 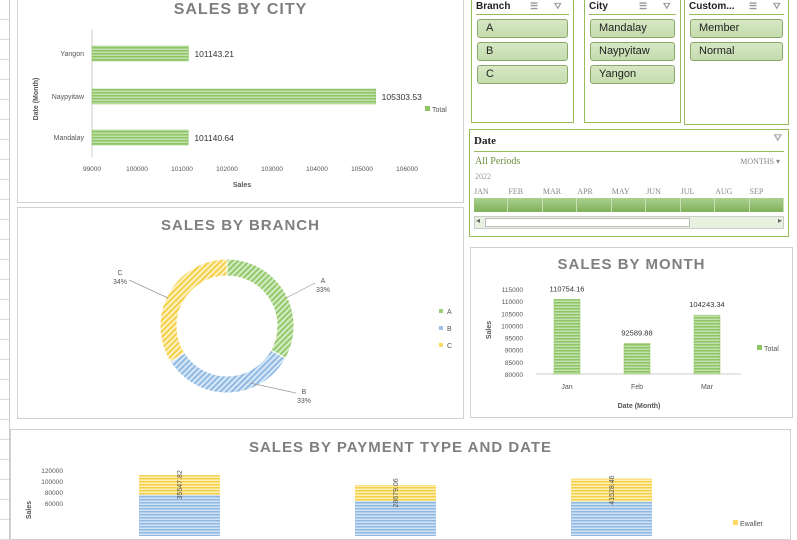 What do you see at coordinates (214, 54) in the screenshot?
I see `data-label: 101143.21` at bounding box center [214, 54].